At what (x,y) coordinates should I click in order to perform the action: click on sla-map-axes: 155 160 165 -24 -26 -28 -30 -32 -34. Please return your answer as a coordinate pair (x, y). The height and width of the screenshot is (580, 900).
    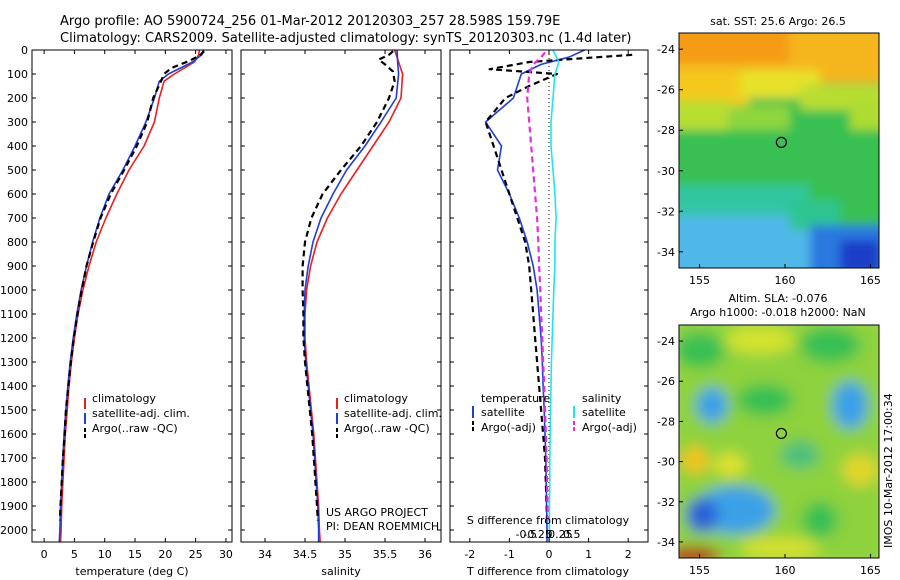
    Looking at the image, I should click on (769, 456).